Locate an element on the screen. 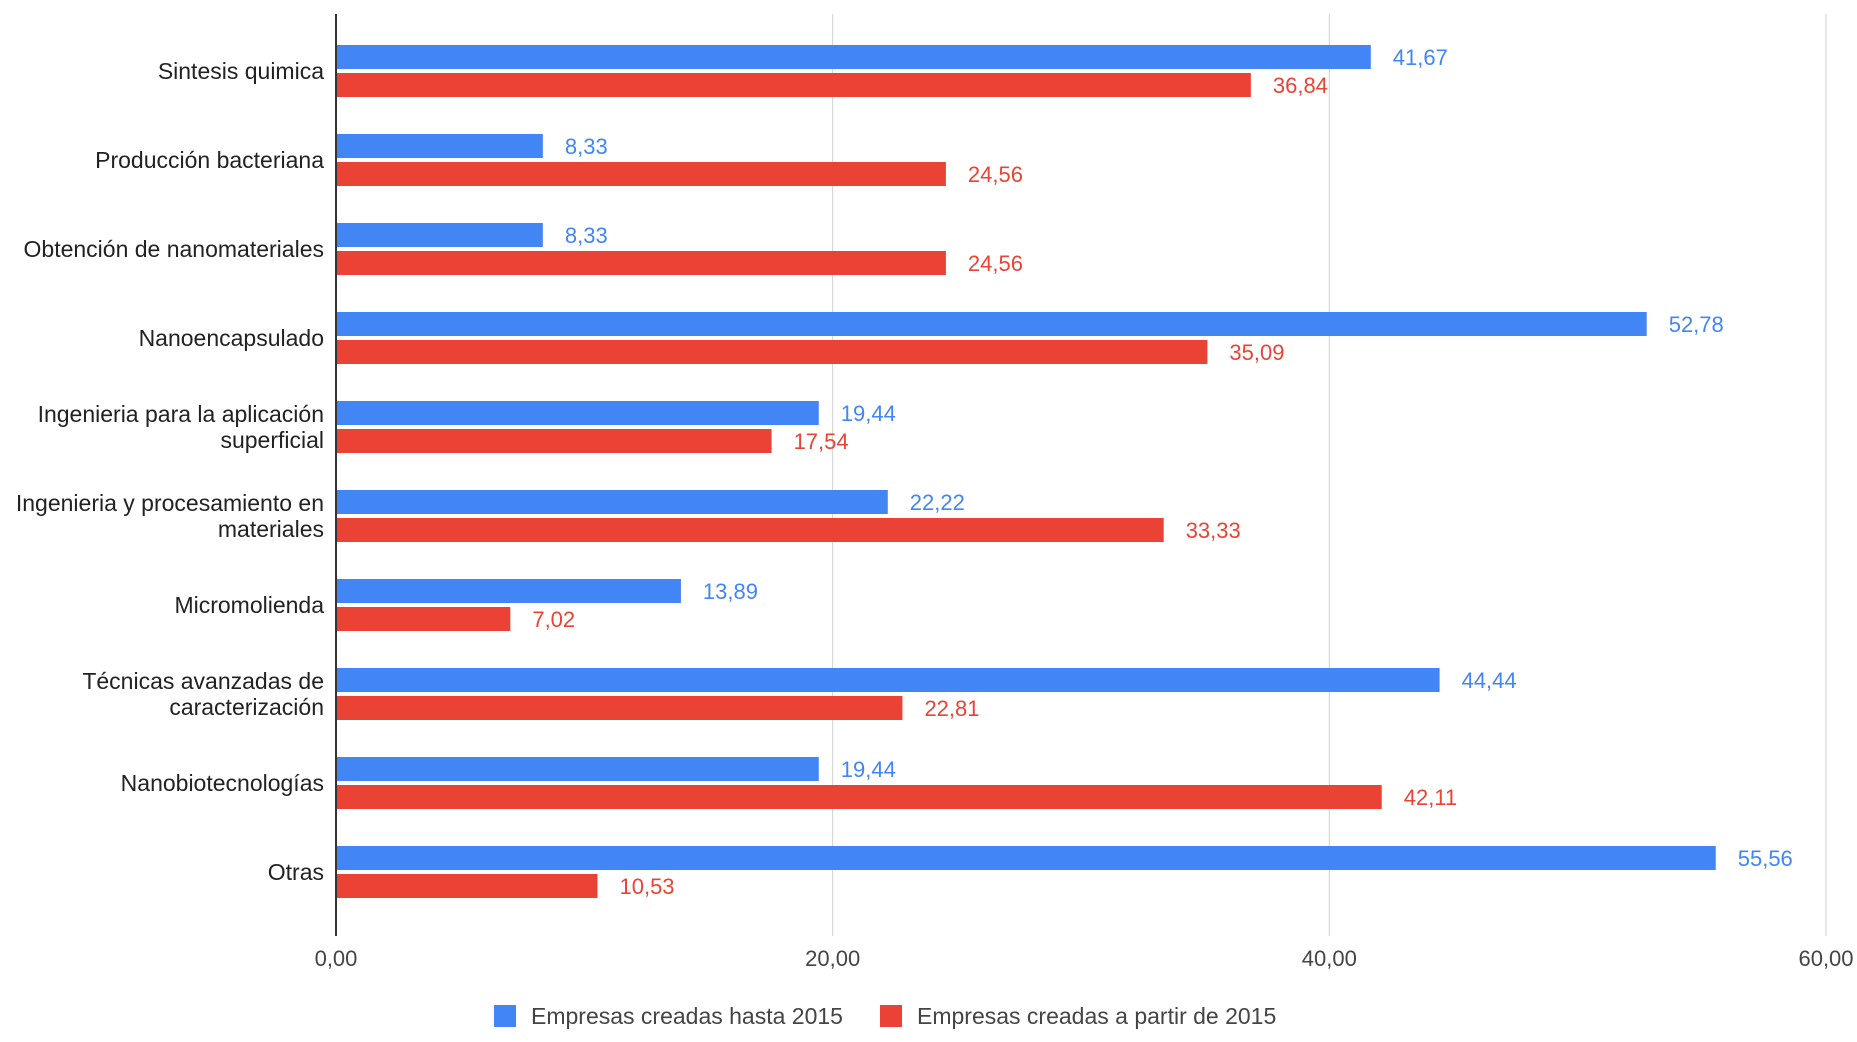 The width and height of the screenshot is (1857, 1042). data-label-red: 42,11 is located at coordinates (1430, 797).